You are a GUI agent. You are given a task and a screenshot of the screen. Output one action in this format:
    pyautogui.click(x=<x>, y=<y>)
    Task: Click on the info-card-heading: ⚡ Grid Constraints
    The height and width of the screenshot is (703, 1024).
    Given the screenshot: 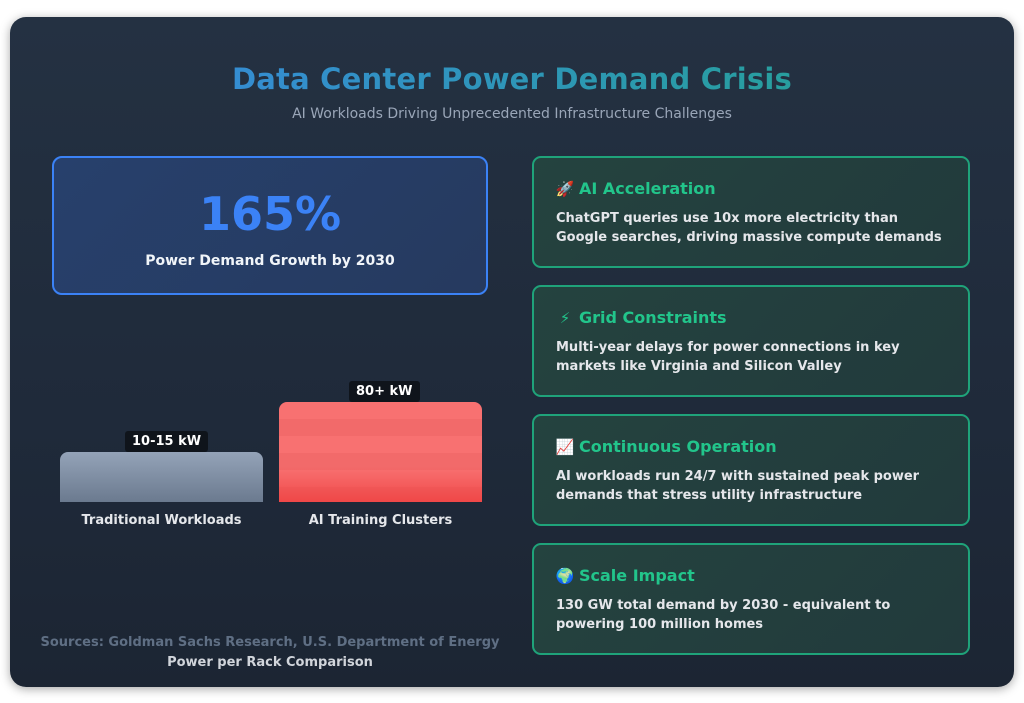 What is the action you would take?
    pyautogui.click(x=641, y=318)
    